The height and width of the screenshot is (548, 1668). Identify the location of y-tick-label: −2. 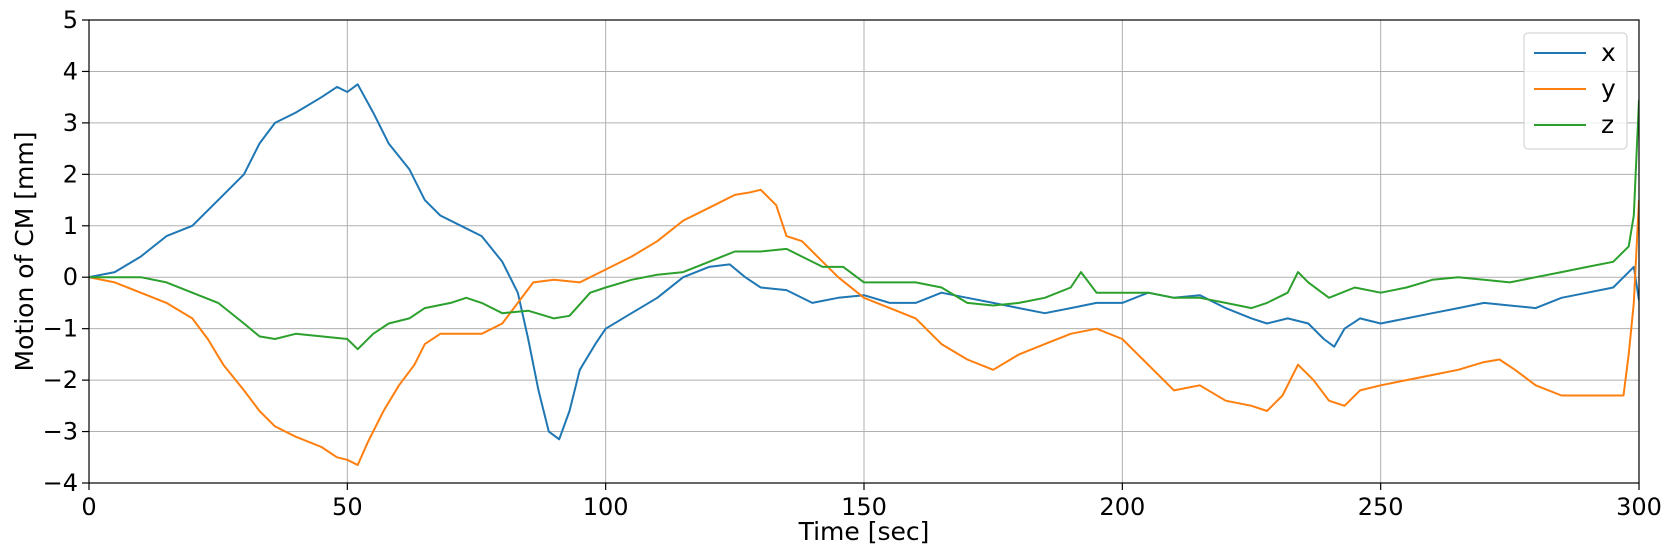
(60, 380).